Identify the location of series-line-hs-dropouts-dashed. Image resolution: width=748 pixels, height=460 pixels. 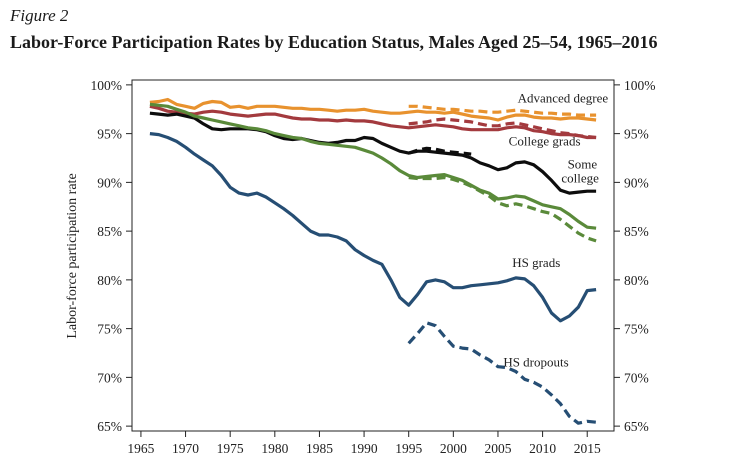
(502, 373).